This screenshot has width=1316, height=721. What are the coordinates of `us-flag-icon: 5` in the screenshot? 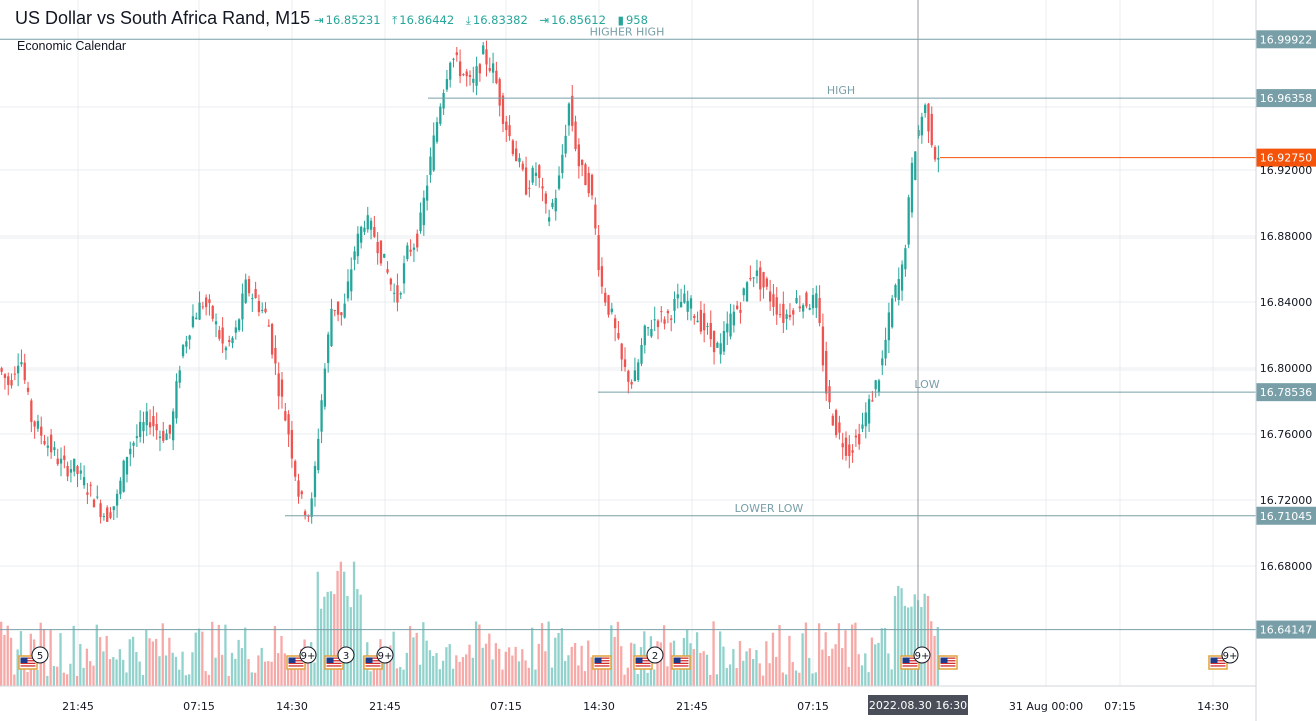 It's located at (33, 658).